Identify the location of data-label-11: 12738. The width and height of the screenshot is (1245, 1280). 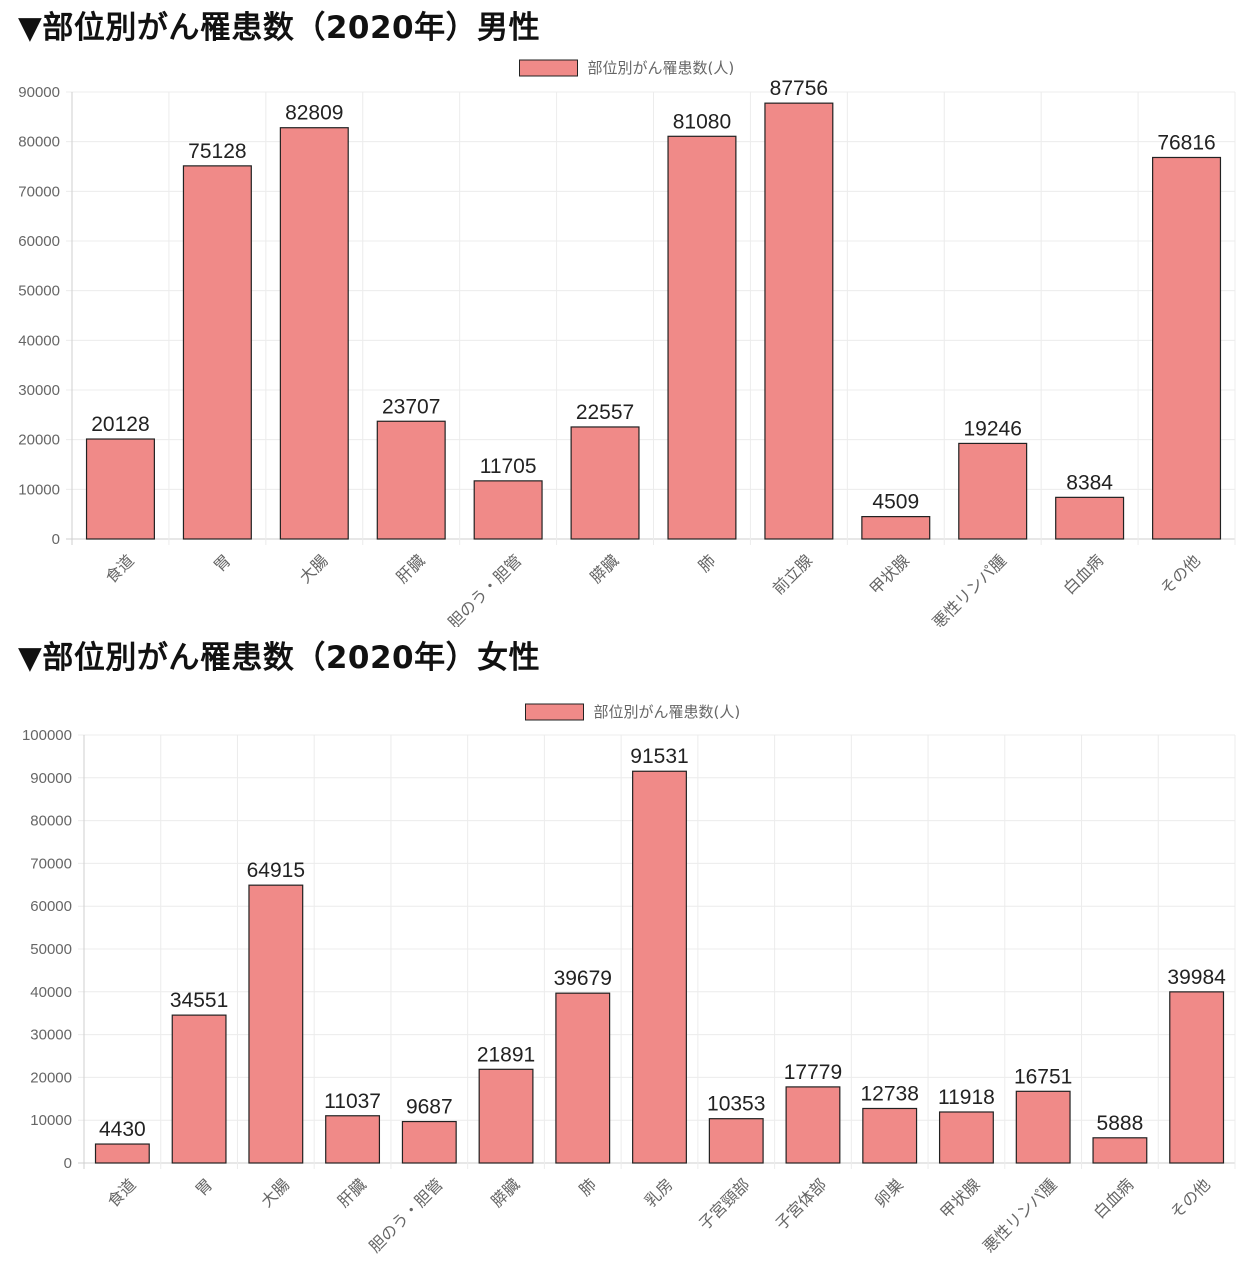
(889, 1093).